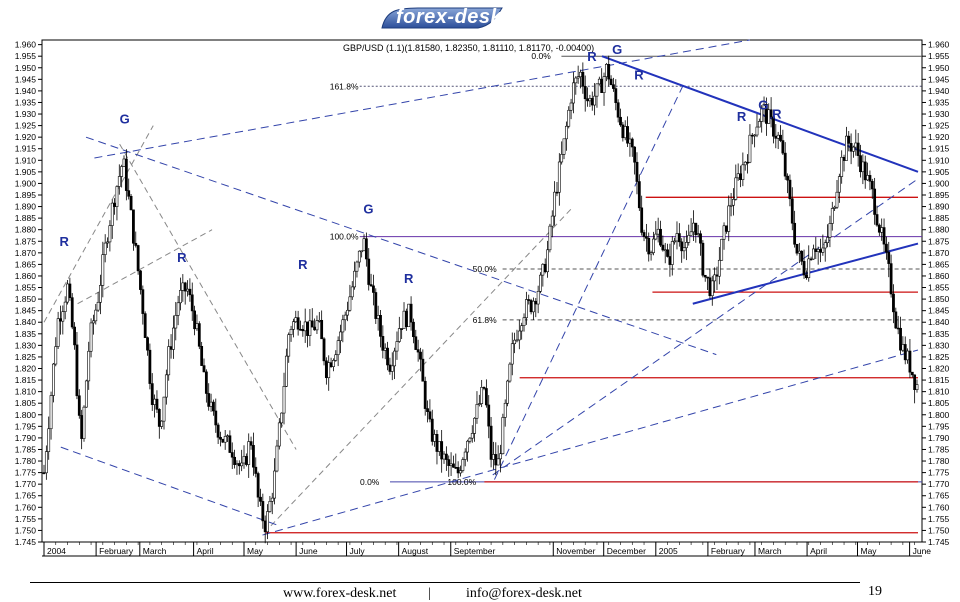 Image resolution: width=960 pixels, height=602 pixels. What do you see at coordinates (409, 278) in the screenshot?
I see `annotation-r: R` at bounding box center [409, 278].